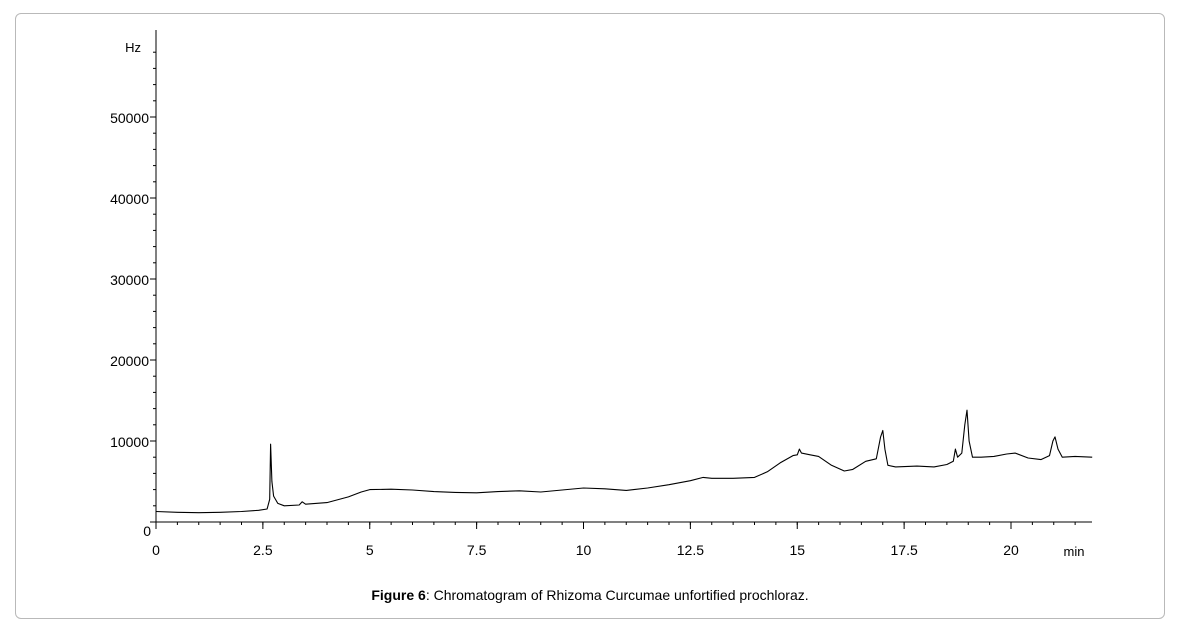 Image resolution: width=1180 pixels, height=633 pixels. I want to click on x-axis-label: min, so click(1074, 551).